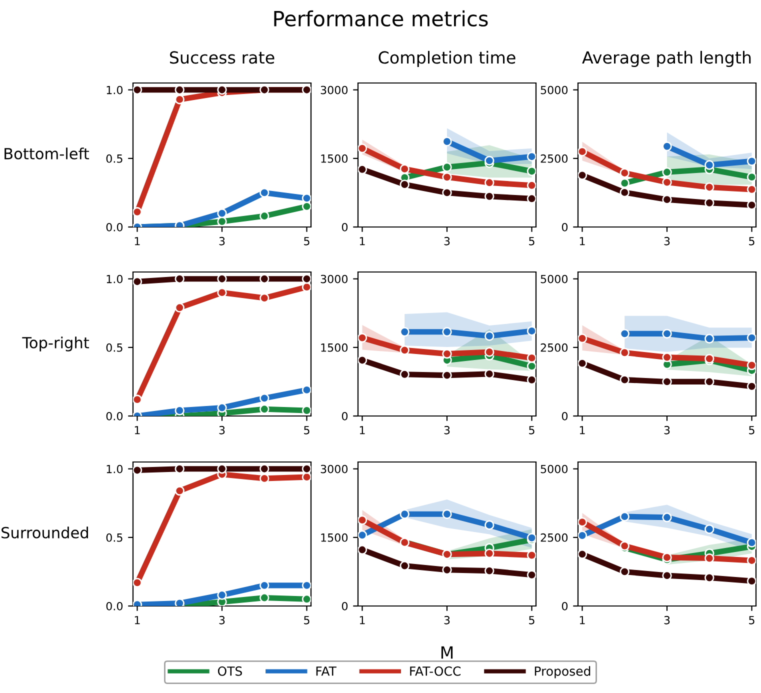  I want to click on legend-label: FAT, so click(326, 671).